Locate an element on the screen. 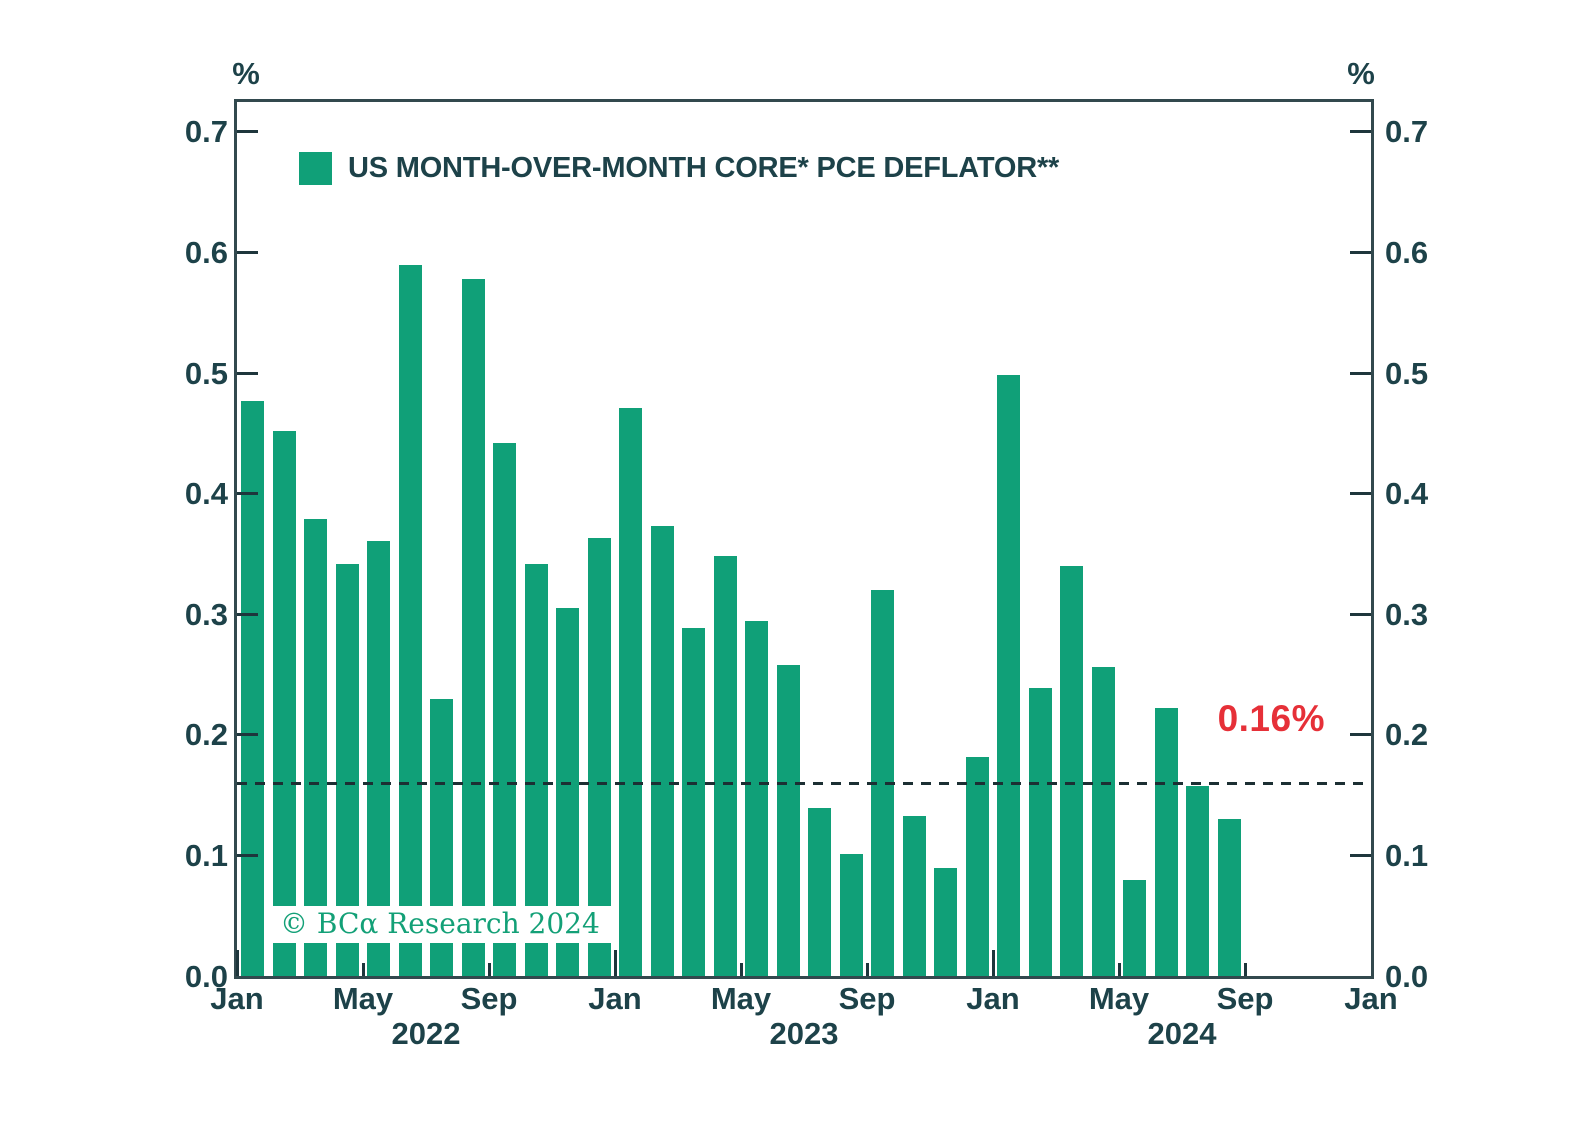 Image resolution: width=1593 pixels, height=1144 pixels. y-tick-right-0.3 is located at coordinates (1360, 614).